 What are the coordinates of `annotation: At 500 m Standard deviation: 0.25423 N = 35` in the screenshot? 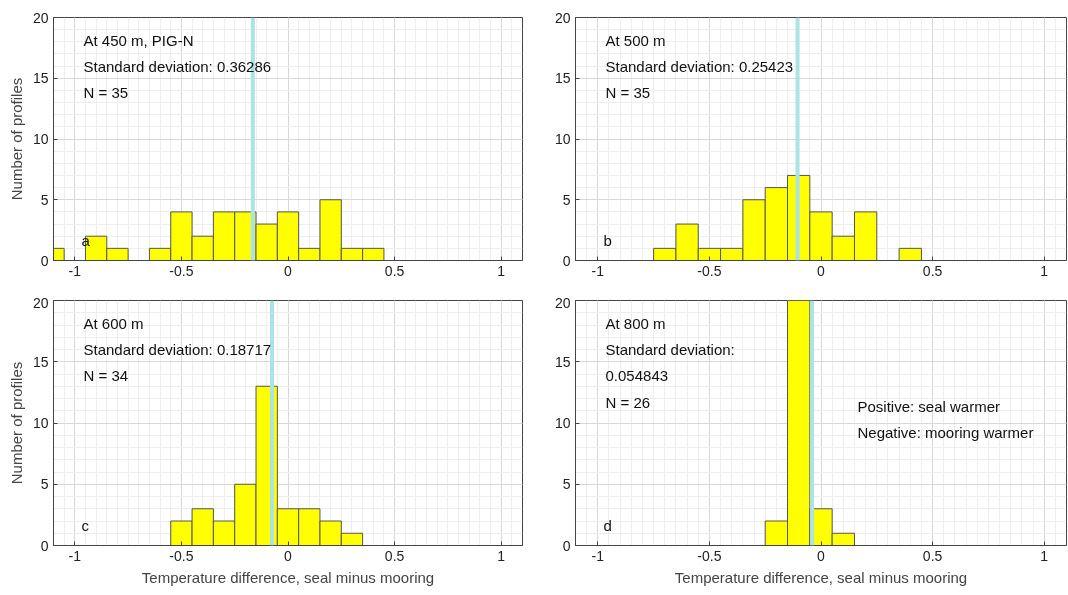 It's located at (699, 66).